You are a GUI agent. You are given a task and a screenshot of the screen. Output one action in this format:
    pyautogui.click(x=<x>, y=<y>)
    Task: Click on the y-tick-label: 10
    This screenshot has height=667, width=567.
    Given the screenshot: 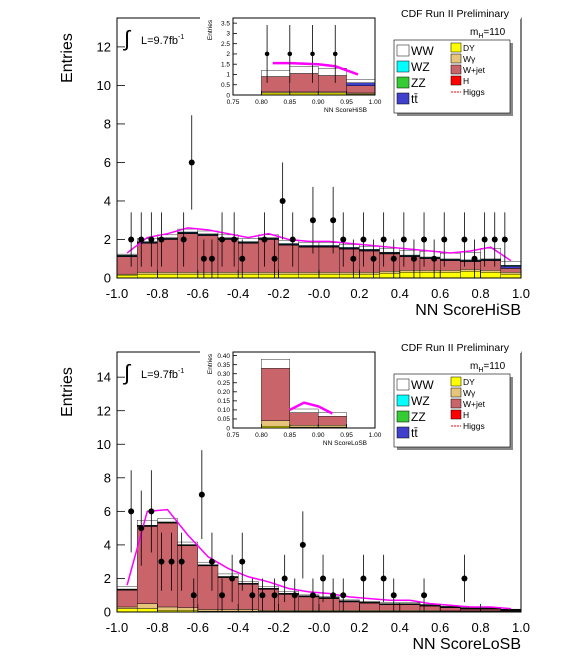 What is the action you would take?
    pyautogui.click(x=104, y=85)
    